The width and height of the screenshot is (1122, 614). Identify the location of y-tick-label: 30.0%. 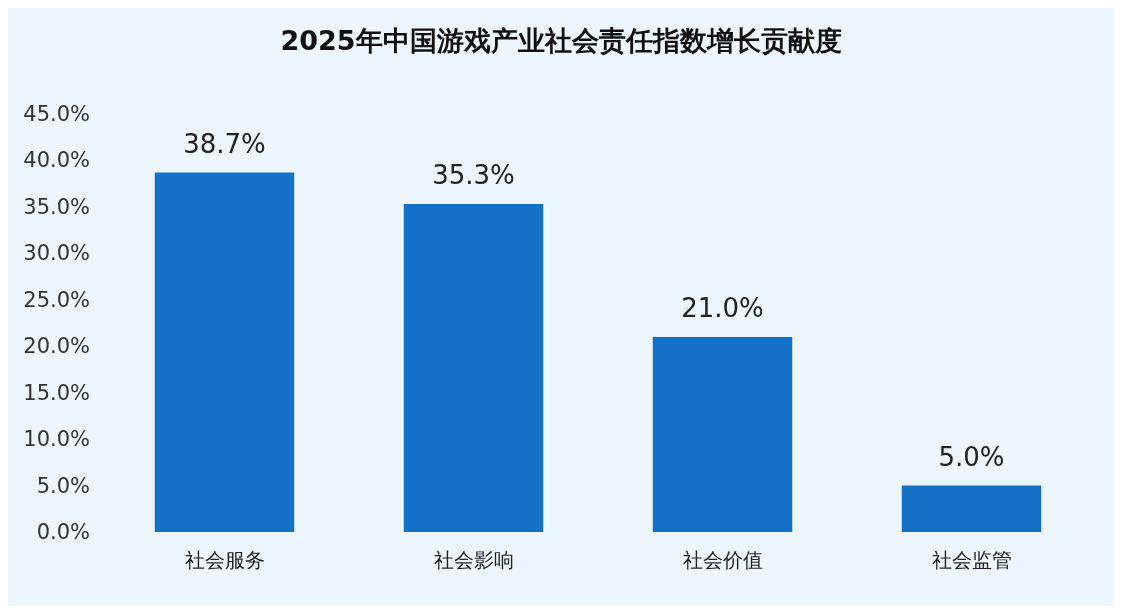
(56, 253).